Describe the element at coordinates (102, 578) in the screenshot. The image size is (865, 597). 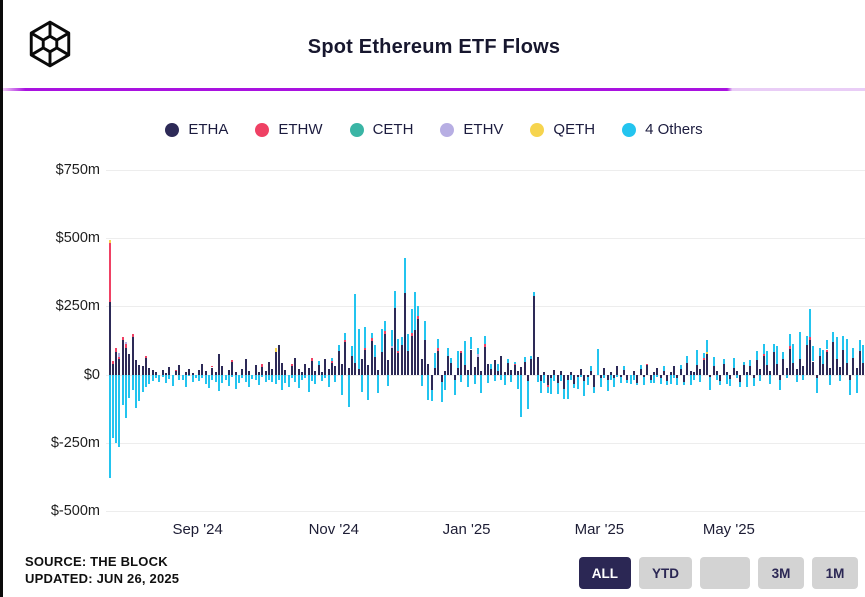
I see `updated-label: UPDATED: JUN 26, 2025` at that location.